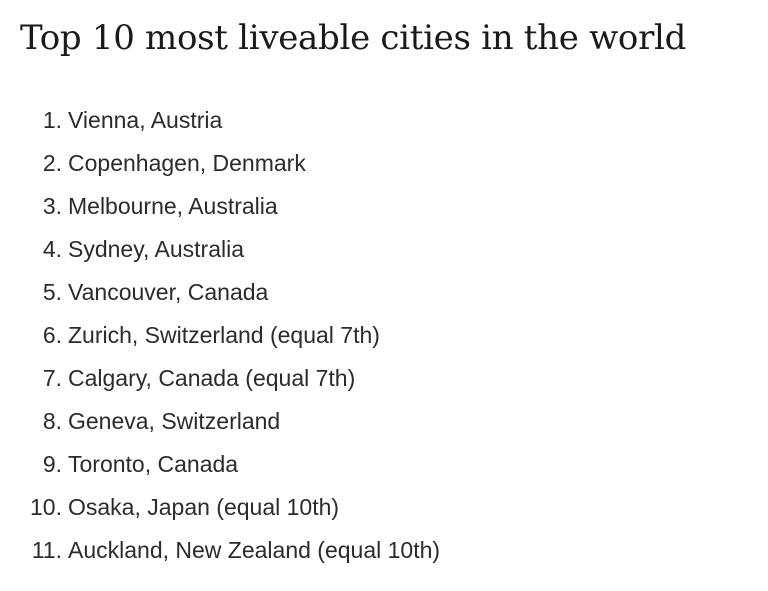 The width and height of the screenshot is (768, 591). I want to click on list-item-city: Vancouver, Canada, so click(168, 292).